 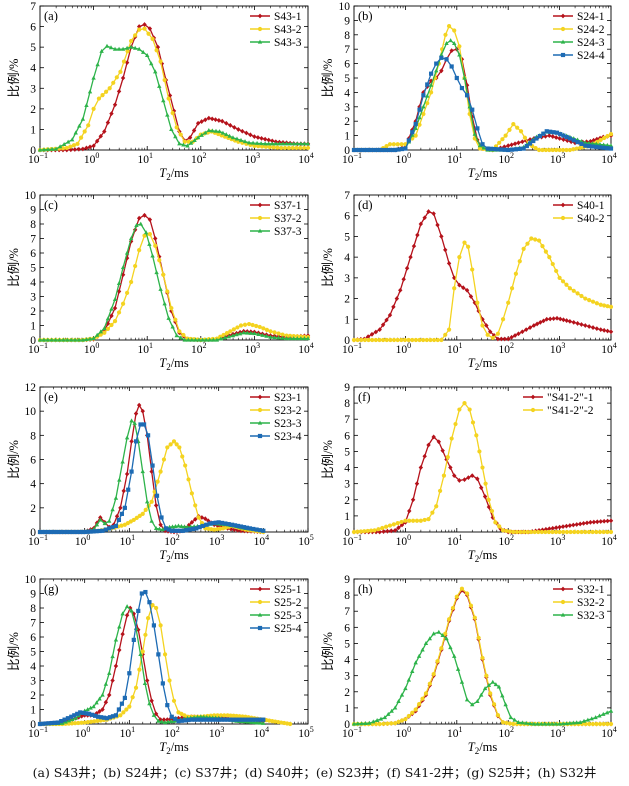 What do you see at coordinates (133, 729) in the screenshot?
I see `x-tick-exponent: 1` at bounding box center [133, 729].